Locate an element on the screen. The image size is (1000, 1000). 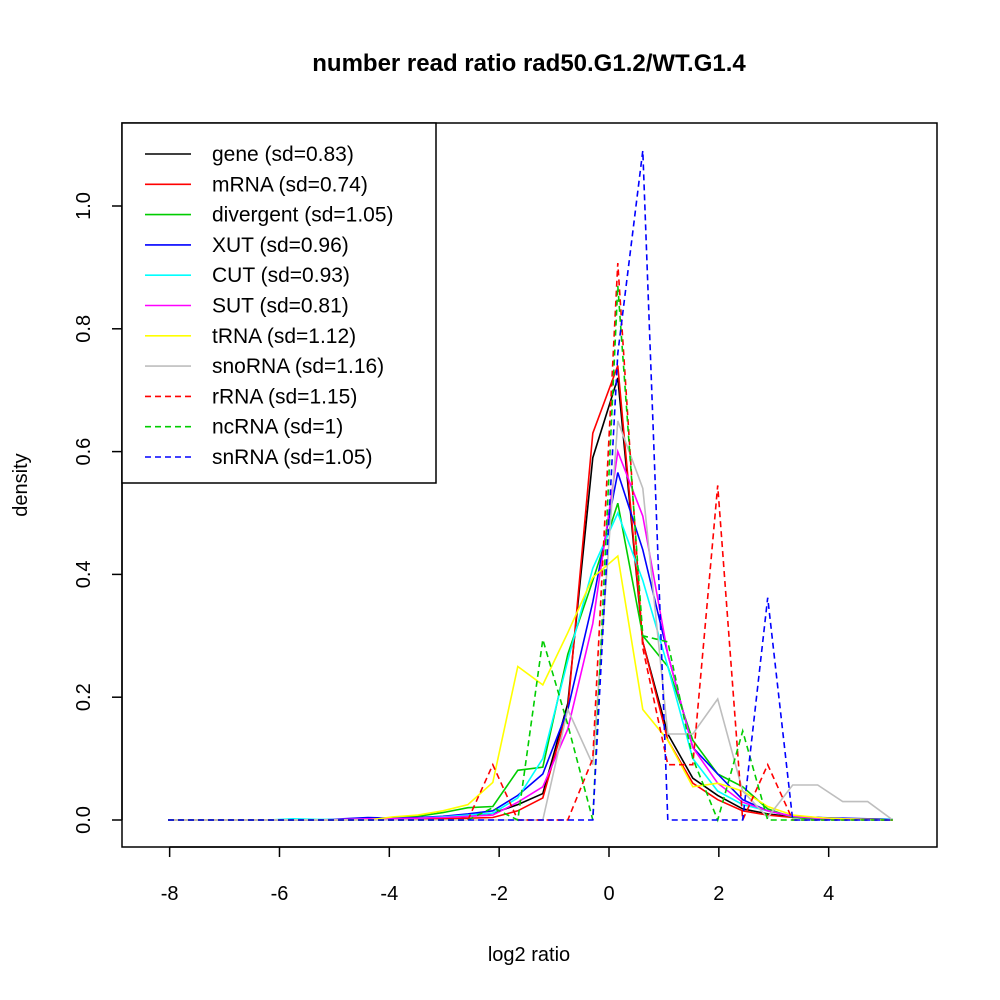
y-tick-label: 1.0 is located at coordinates (84, 206).